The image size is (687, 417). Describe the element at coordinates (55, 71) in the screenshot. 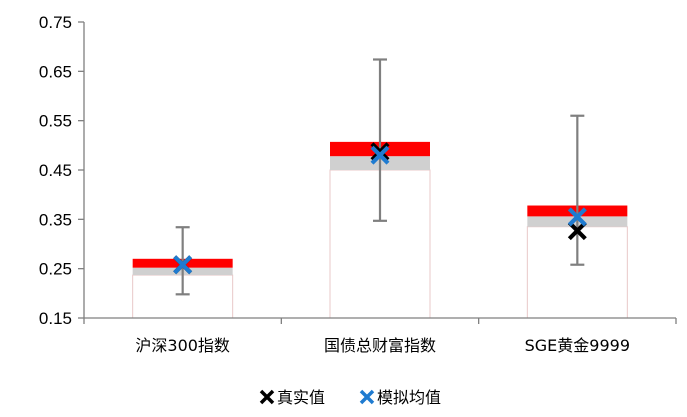

I see `y-tick-label: 0.65` at that location.